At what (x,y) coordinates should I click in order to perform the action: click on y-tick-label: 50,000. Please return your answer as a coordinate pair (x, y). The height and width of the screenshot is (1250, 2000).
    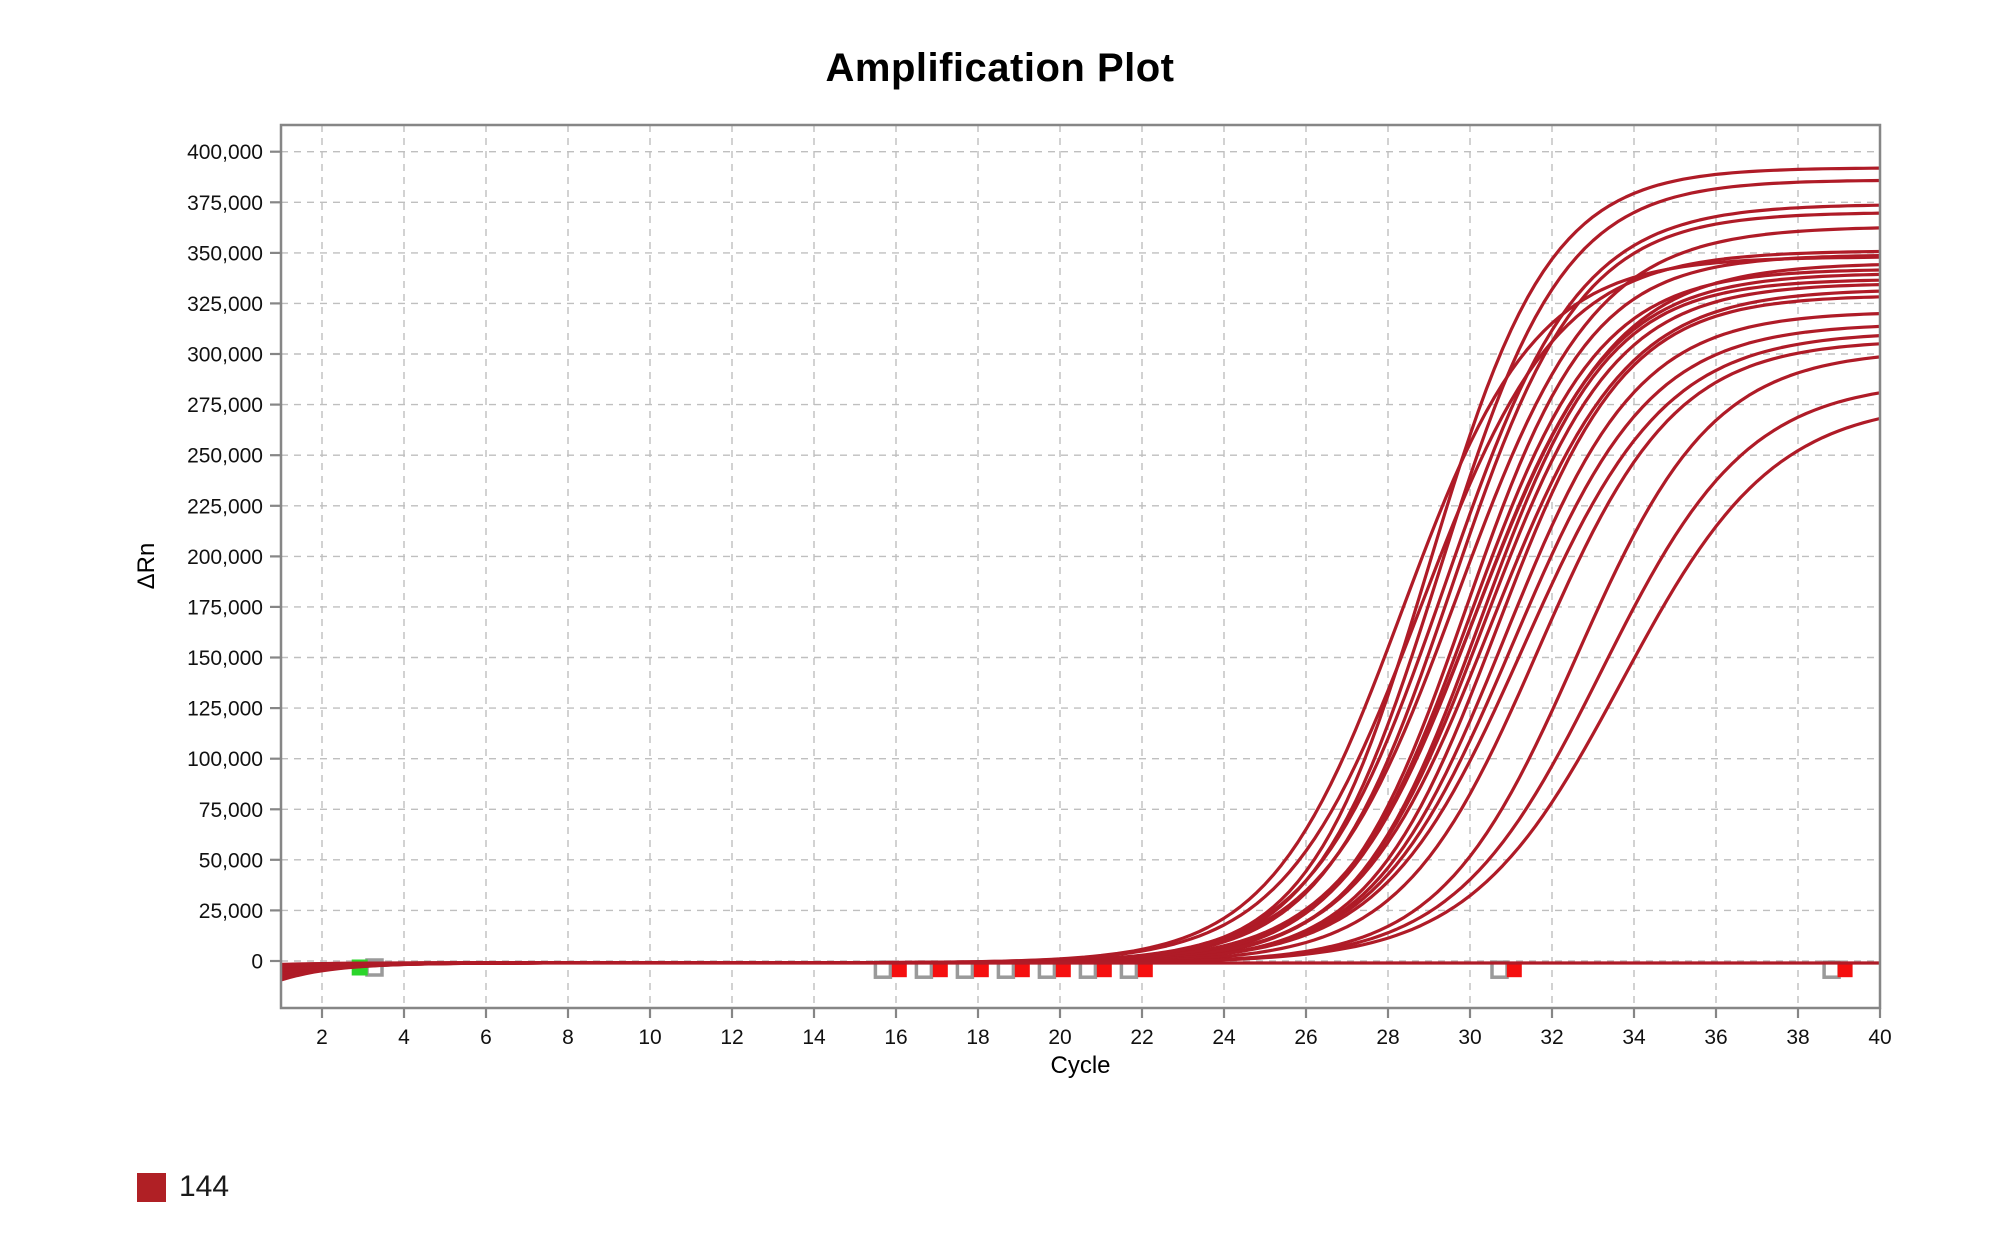
    Looking at the image, I should click on (231, 860).